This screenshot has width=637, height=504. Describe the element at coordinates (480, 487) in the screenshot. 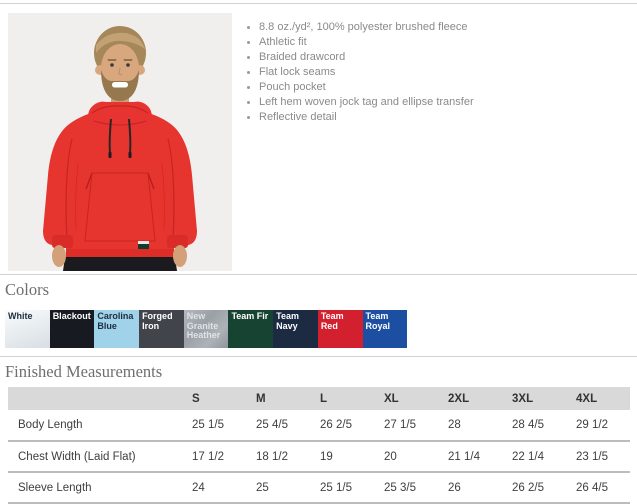

I see `table-cell: 26` at that location.